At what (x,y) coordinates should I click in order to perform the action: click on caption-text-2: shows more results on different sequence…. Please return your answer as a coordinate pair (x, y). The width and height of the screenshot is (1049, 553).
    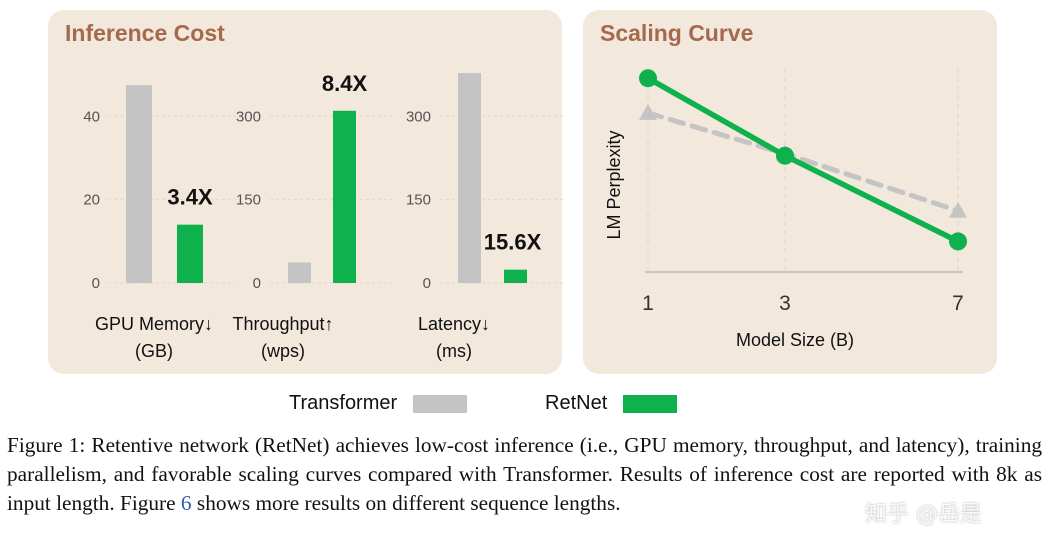
    Looking at the image, I should click on (406, 503).